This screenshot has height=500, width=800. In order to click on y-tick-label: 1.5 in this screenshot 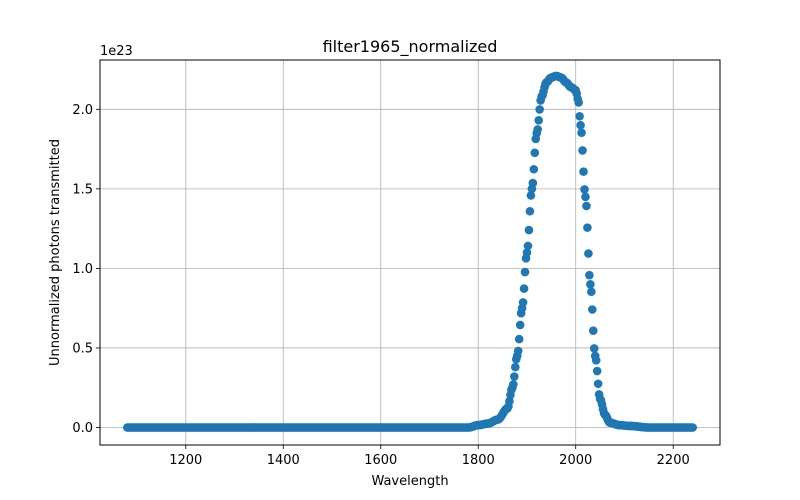, I will do `click(82, 189)`.